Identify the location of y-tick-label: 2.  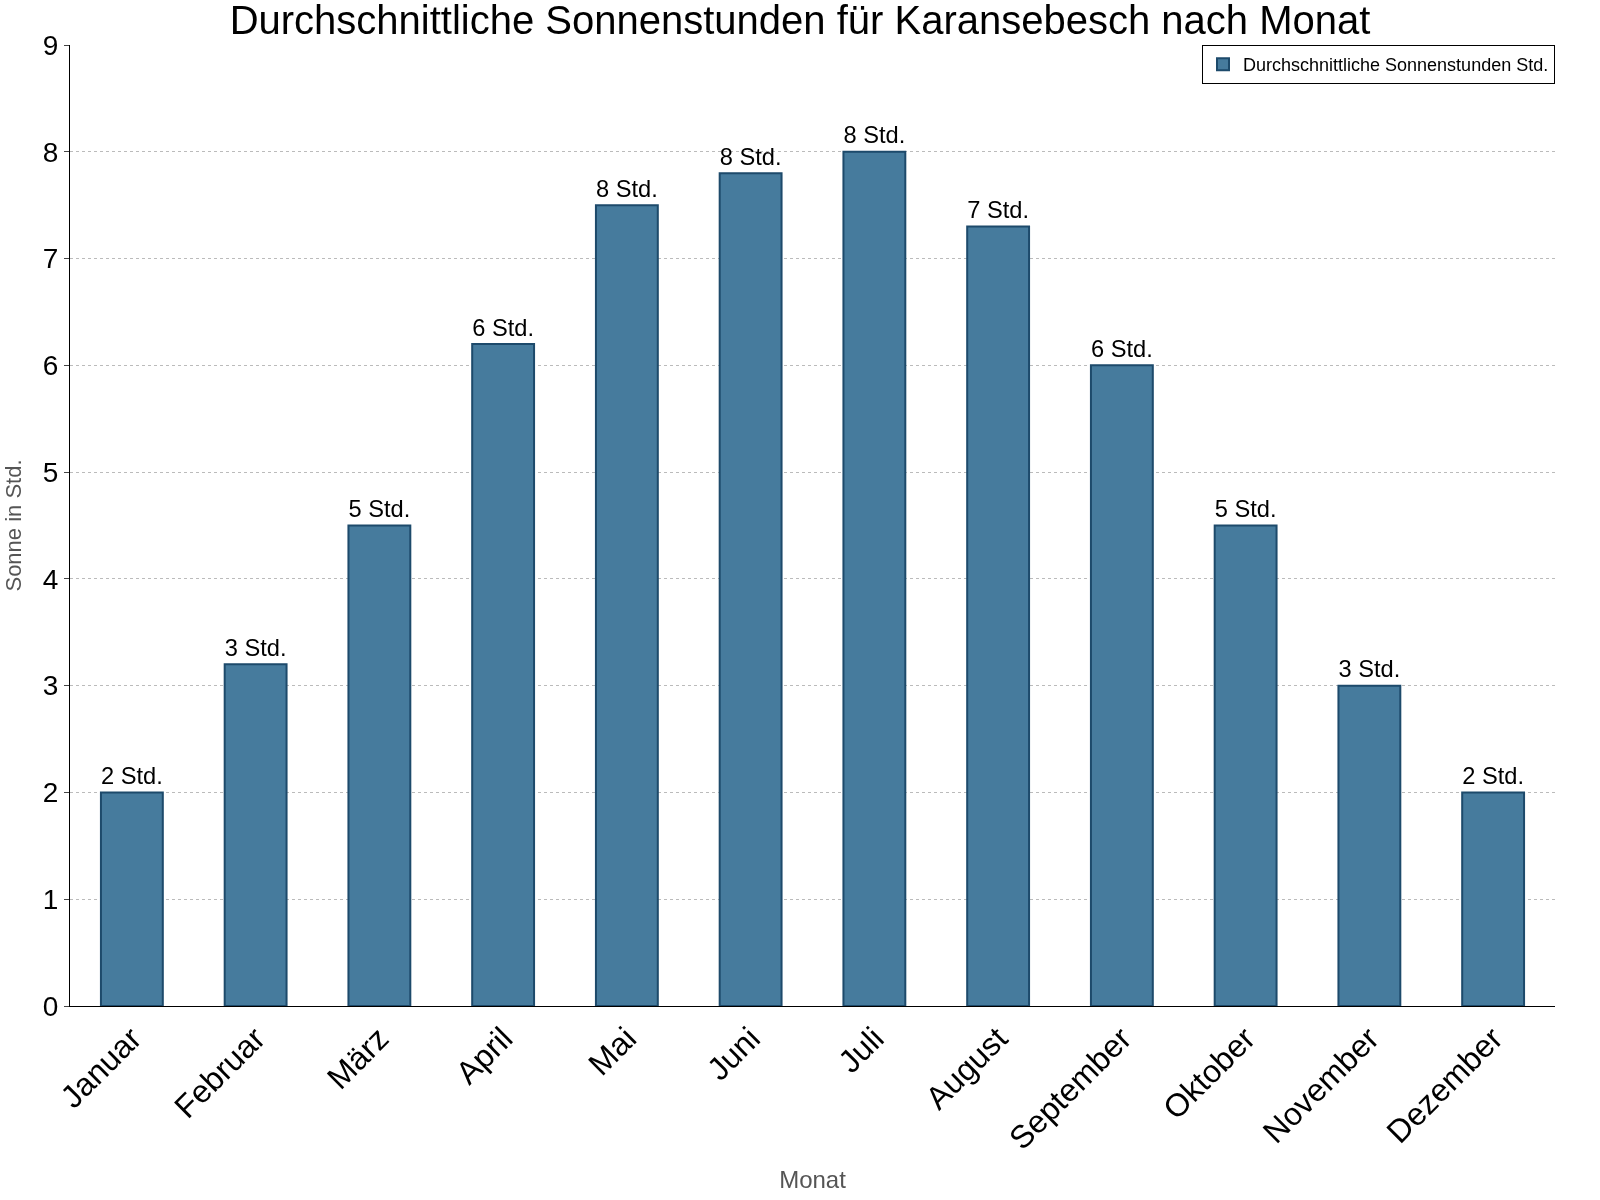
(50, 793).